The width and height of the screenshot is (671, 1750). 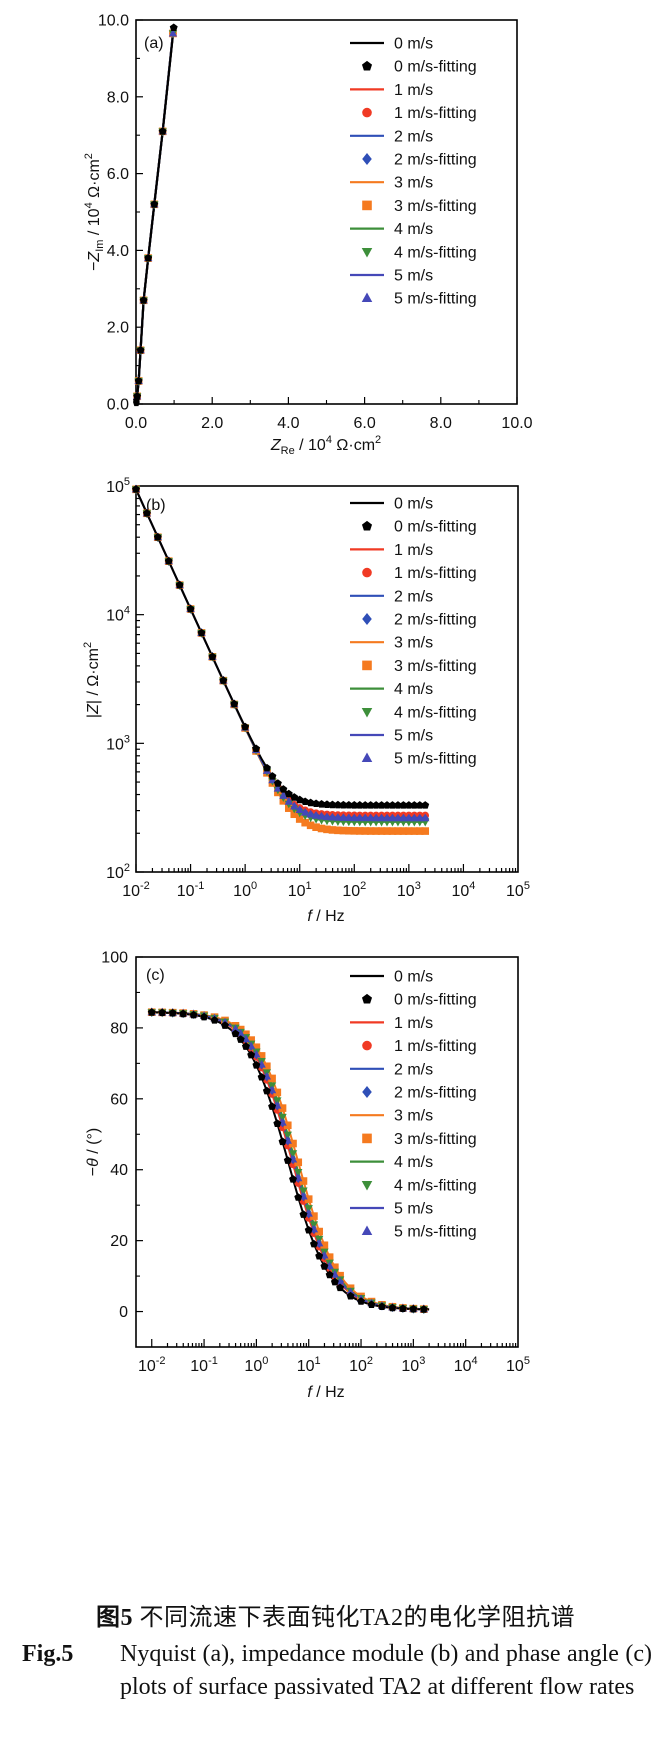 I want to click on y-tick-label: 2.0, so click(x=118, y=328).